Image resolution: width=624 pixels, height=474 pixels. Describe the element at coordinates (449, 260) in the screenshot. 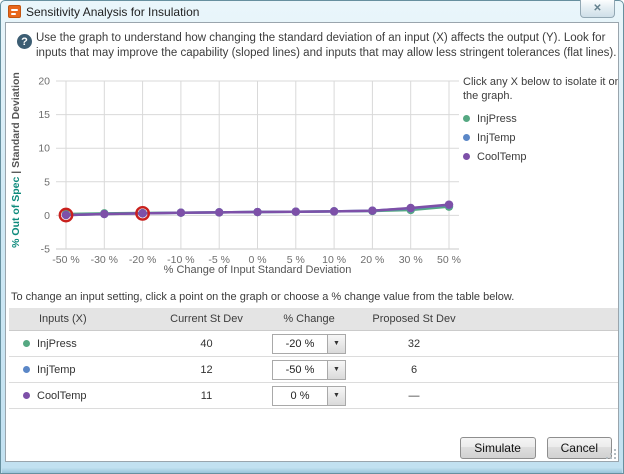

I see `svg-text: 50 %` at that location.